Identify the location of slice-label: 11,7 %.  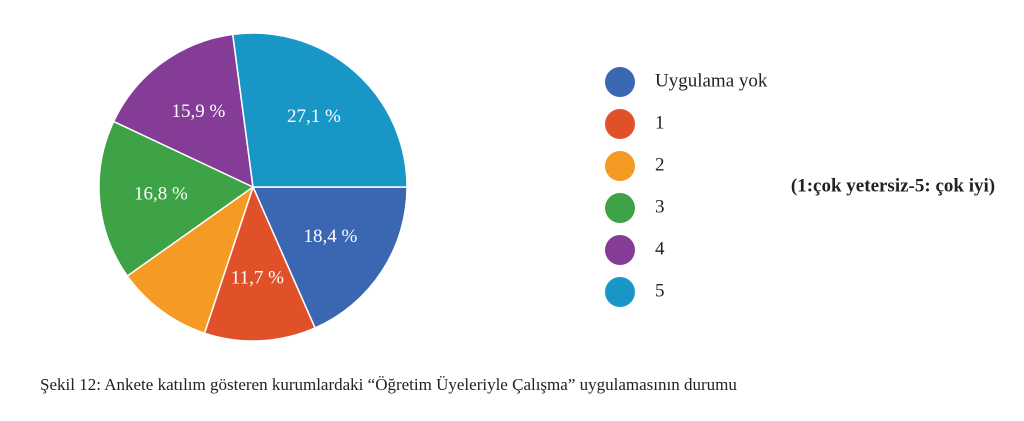
(257, 278).